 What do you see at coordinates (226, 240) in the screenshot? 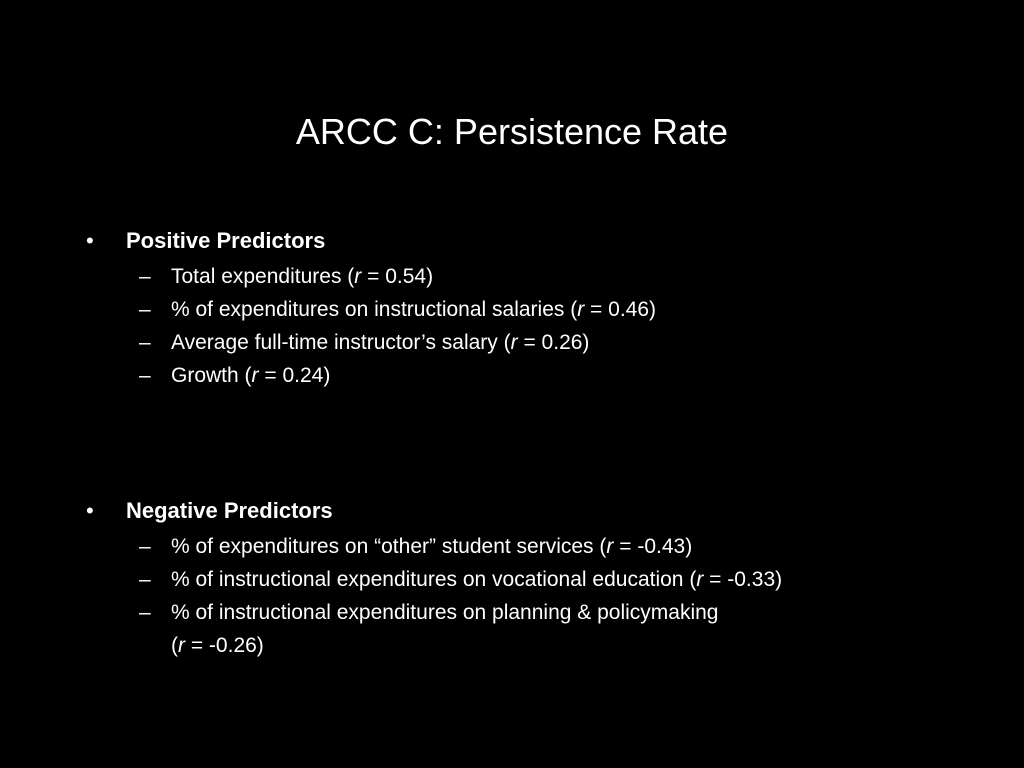
I see `positive-predictors-heading: Positive Predictors` at bounding box center [226, 240].